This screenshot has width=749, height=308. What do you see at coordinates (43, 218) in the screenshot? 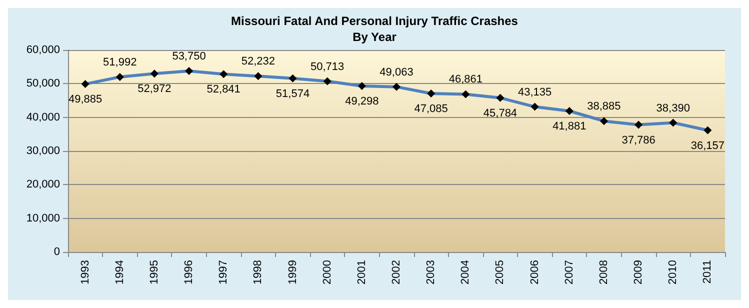
I see `y-tick-label: 10,000` at bounding box center [43, 218].